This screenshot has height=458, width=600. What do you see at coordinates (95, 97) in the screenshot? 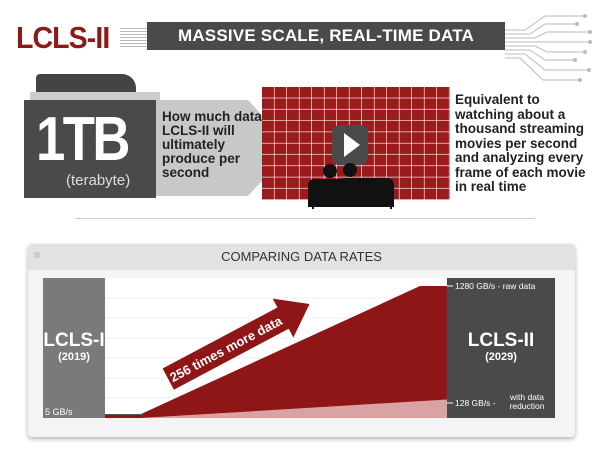
I see `folder-paper` at bounding box center [95, 97].